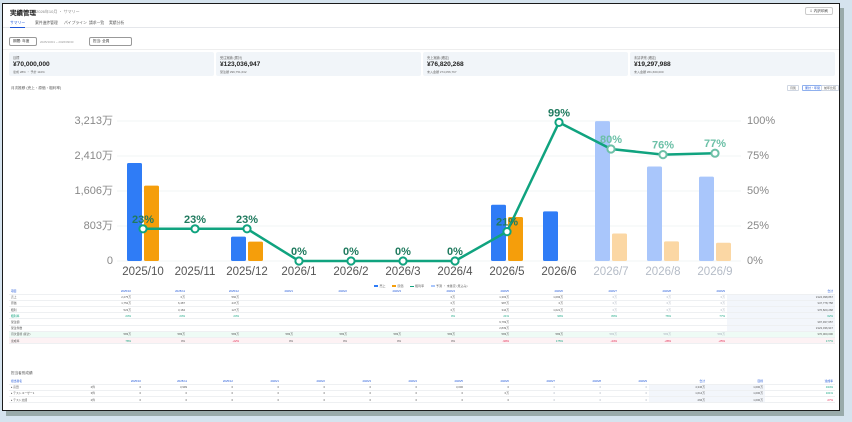  Describe the element at coordinates (18, 24) in the screenshot. I see `tab-summary: サマリー` at that location.